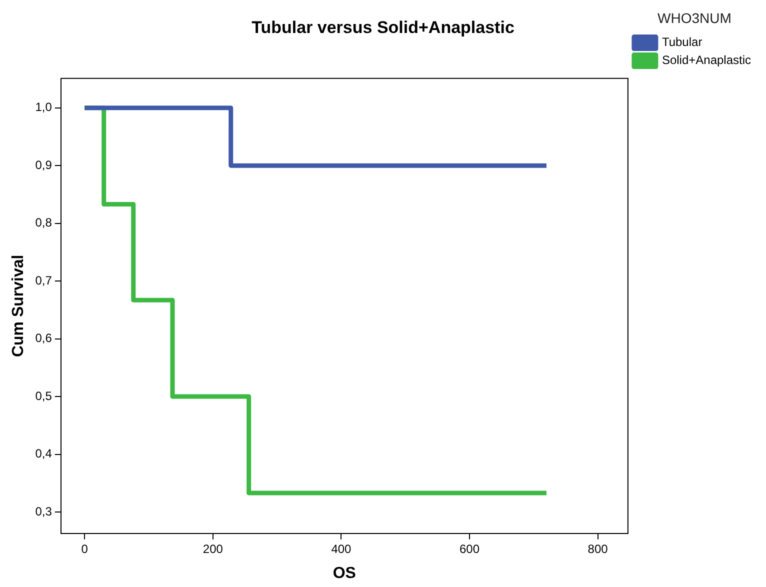  What do you see at coordinates (341, 549) in the screenshot?
I see `x-tick-label: 400` at bounding box center [341, 549].